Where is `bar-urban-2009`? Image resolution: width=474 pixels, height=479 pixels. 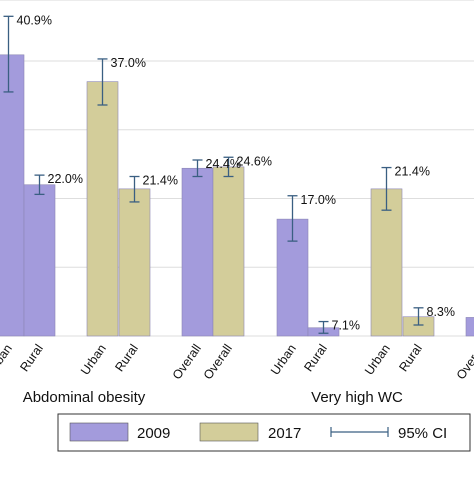
bar-urban-2009 is located at coordinates (12, 195).